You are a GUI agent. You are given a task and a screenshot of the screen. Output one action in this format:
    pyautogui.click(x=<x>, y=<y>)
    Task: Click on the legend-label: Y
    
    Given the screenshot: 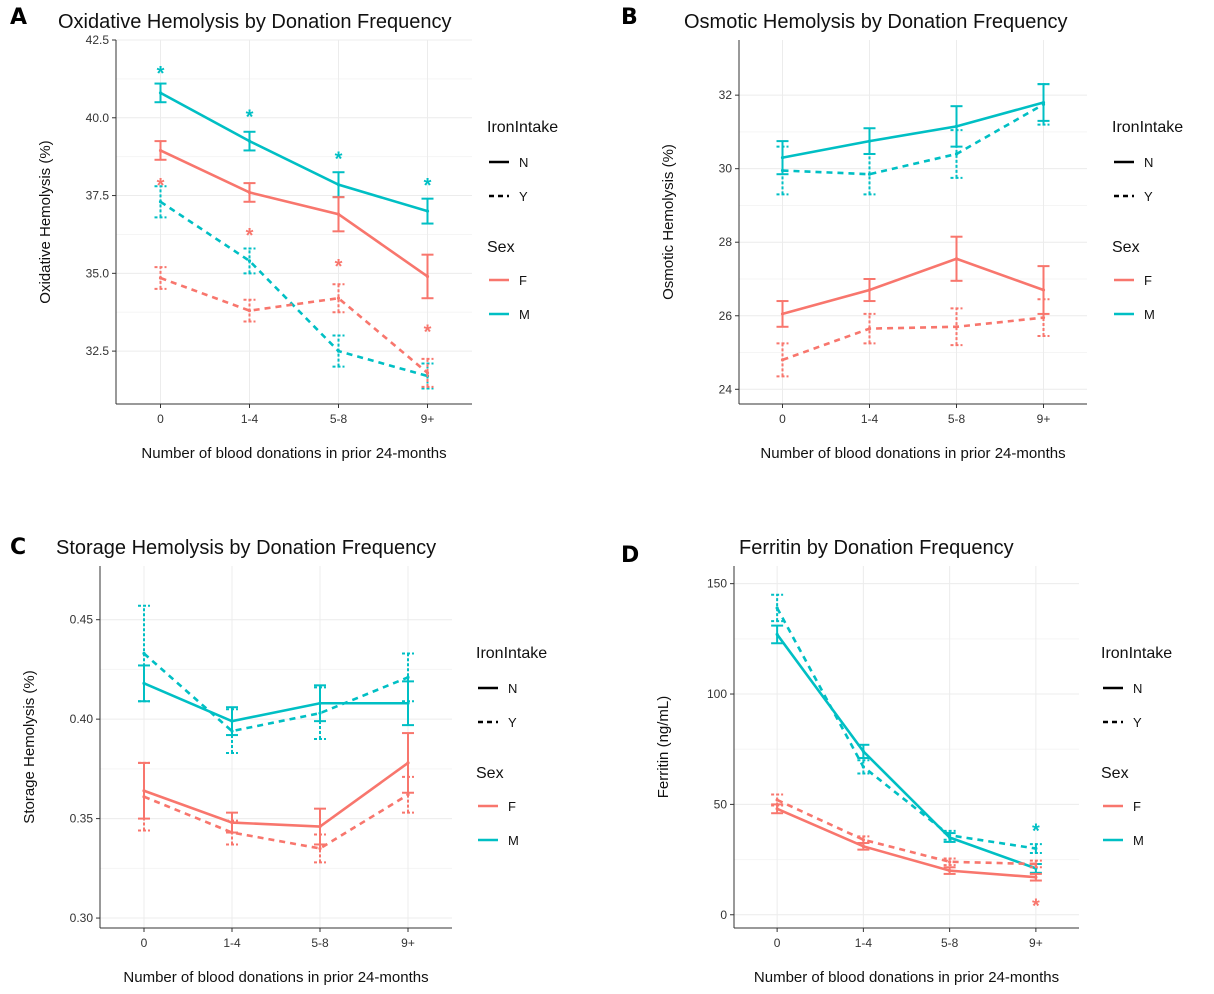 What is the action you would take?
    pyautogui.click(x=512, y=722)
    